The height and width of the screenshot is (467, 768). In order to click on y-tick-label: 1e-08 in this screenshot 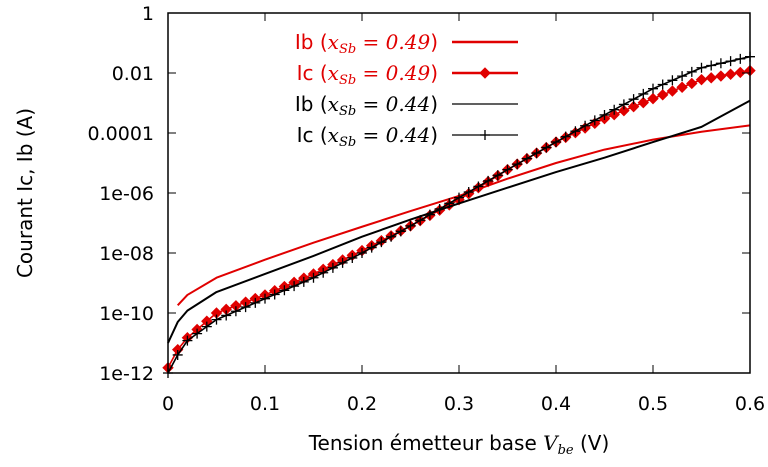, I will do `click(126, 254)`.